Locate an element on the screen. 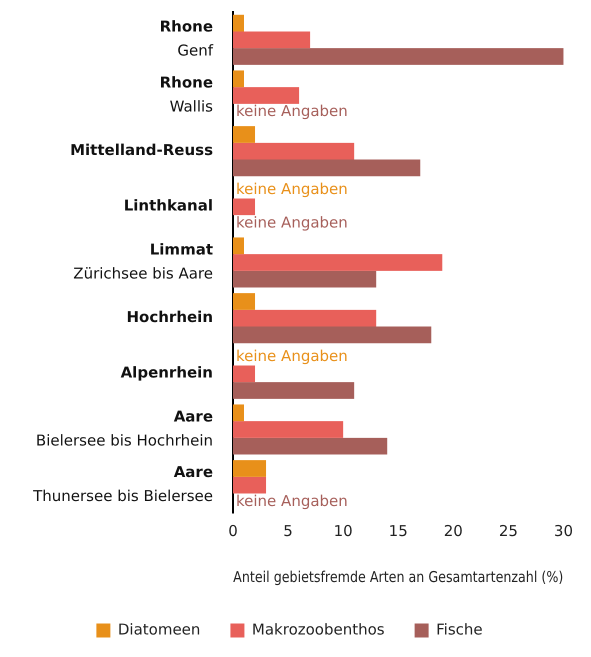 The height and width of the screenshot is (657, 591). y-tick-label: Rhone Genf is located at coordinates (187, 39).